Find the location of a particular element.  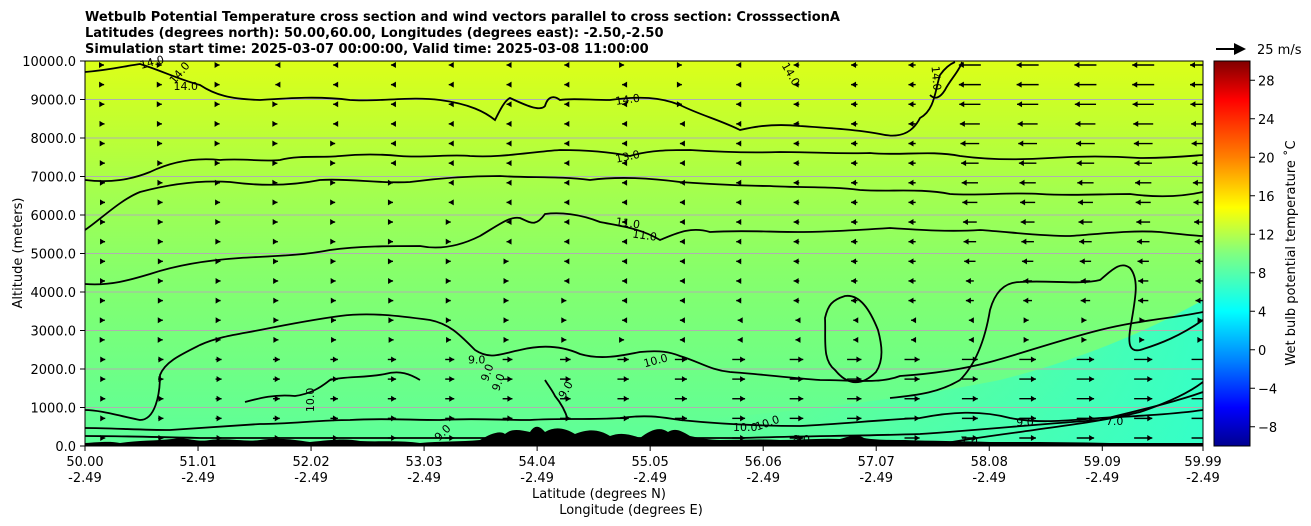

colorbar-gradient-bar is located at coordinates (1232, 253).